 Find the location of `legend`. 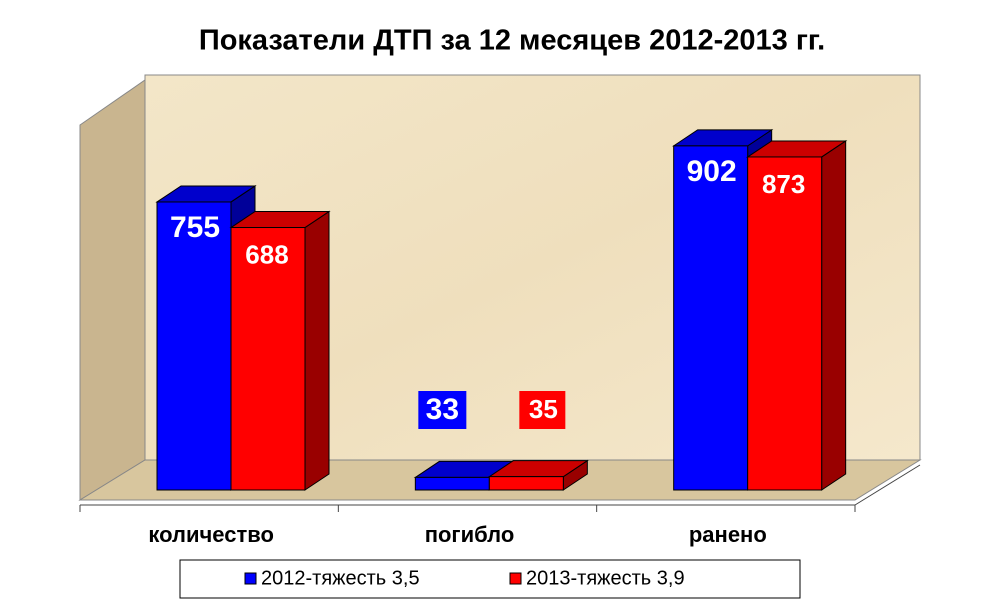

legend is located at coordinates (490, 579).